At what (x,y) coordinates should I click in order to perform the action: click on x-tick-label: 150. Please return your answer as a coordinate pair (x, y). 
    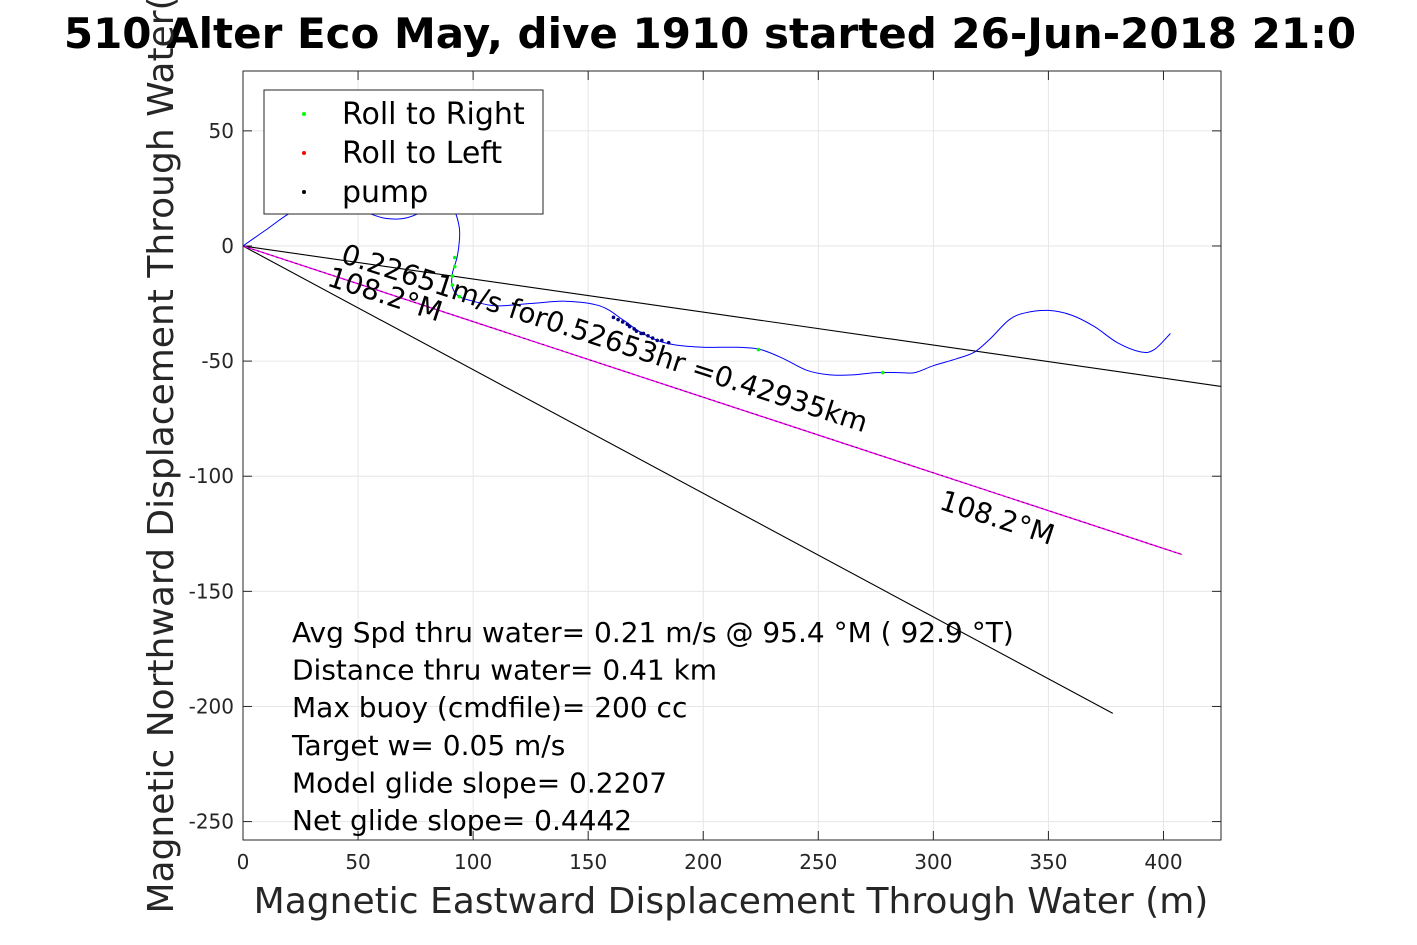
    Looking at the image, I should click on (588, 862).